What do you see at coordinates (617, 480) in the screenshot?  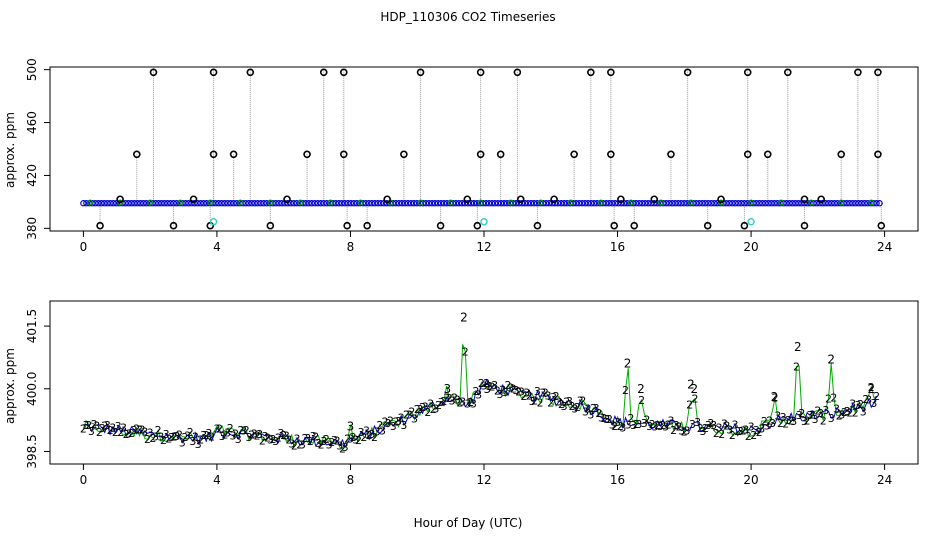 I see `x-tick-label: 16` at bounding box center [617, 480].